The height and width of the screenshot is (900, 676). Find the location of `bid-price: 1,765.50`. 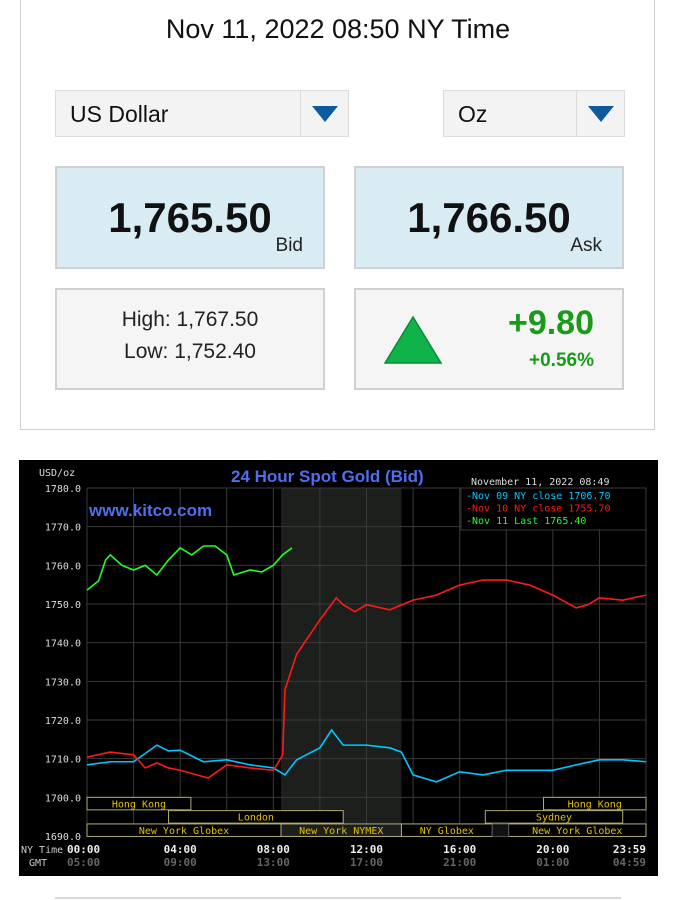

bid-price: 1,765.50 is located at coordinates (190, 217).